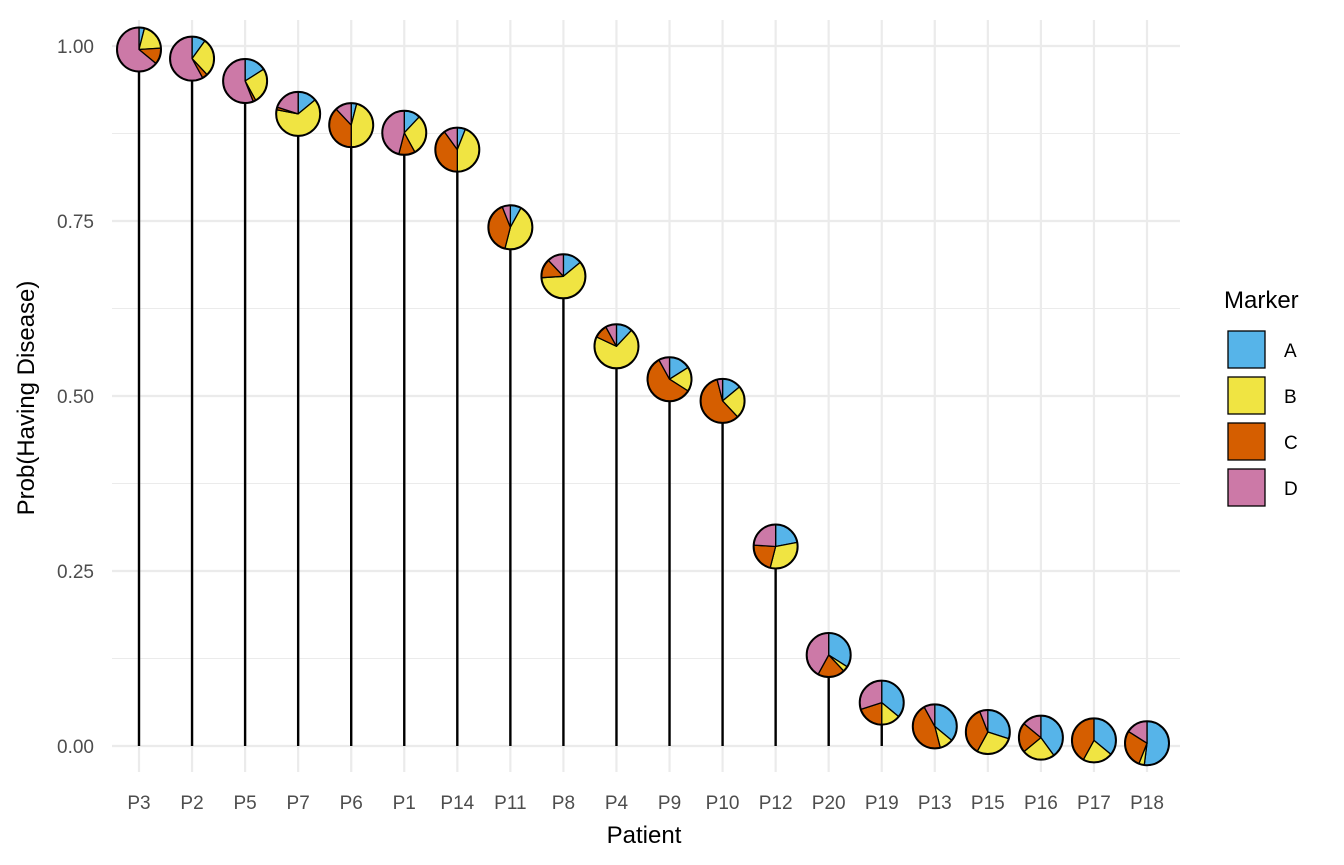  I want to click on pie-slice-D, so click(393, 132).